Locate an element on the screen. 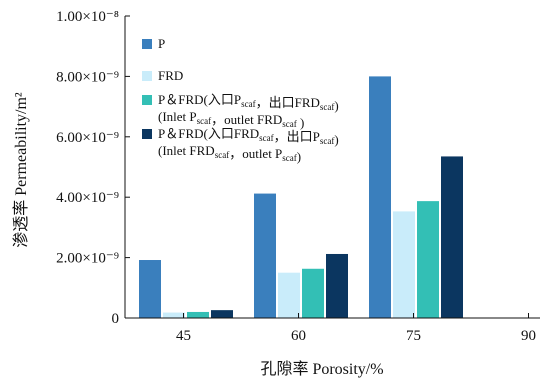 Image resolution: width=548 pixels, height=382 pixels. x-tick-label-75: 75 is located at coordinates (413, 336).